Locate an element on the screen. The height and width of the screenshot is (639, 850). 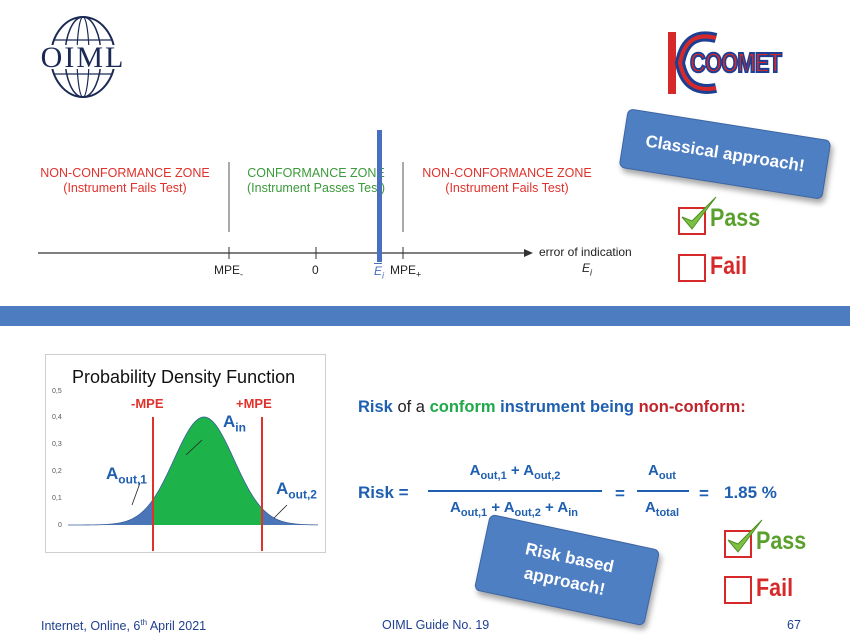
a-out1-leader is located at coordinates (136, 494).